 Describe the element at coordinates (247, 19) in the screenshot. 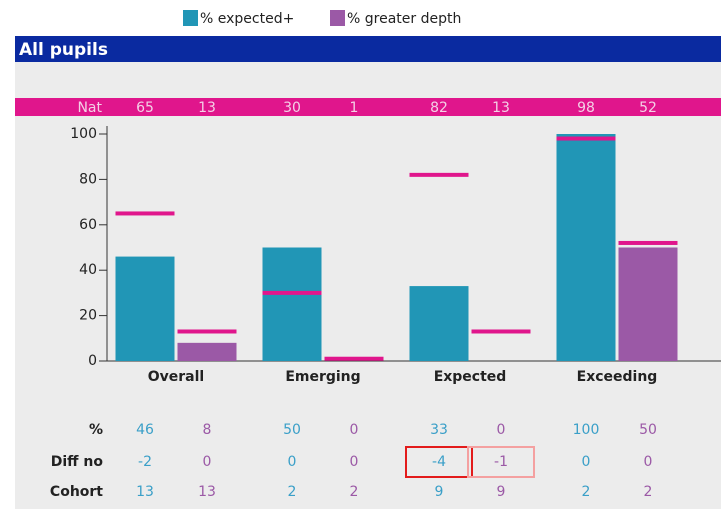

I see `legend-label: % expected+` at that location.